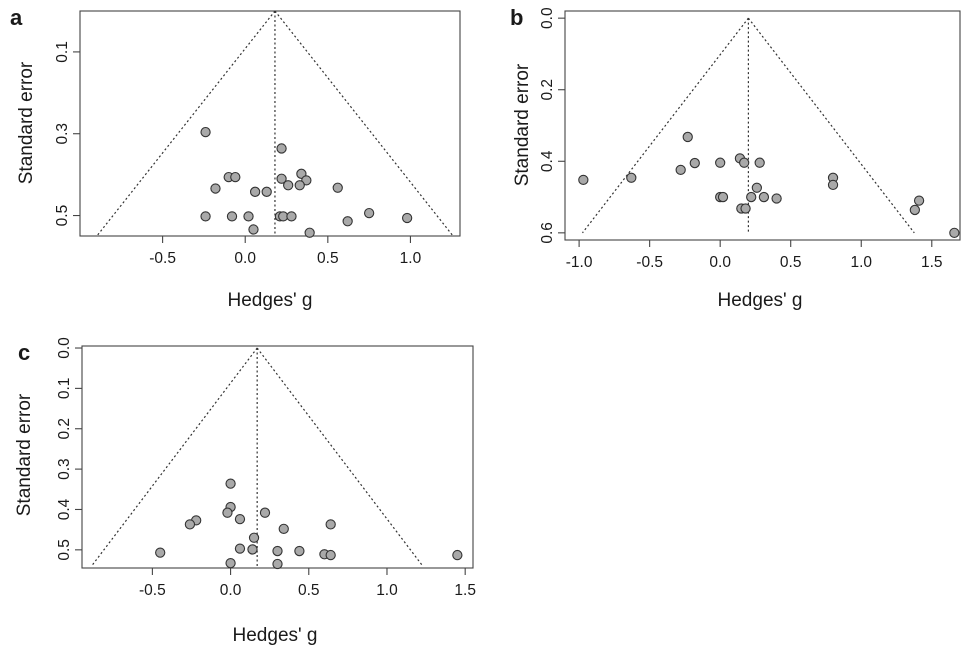 Image resolution: width=970 pixels, height=646 pixels. What do you see at coordinates (516, 17) in the screenshot?
I see `panel-label: b` at bounding box center [516, 17].